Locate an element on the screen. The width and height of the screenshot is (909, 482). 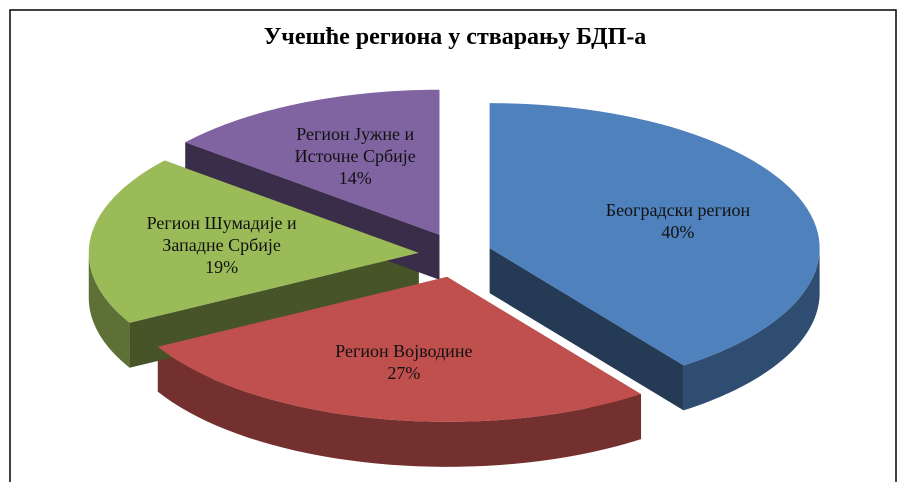
slice-value: 40% is located at coordinates (678, 232).